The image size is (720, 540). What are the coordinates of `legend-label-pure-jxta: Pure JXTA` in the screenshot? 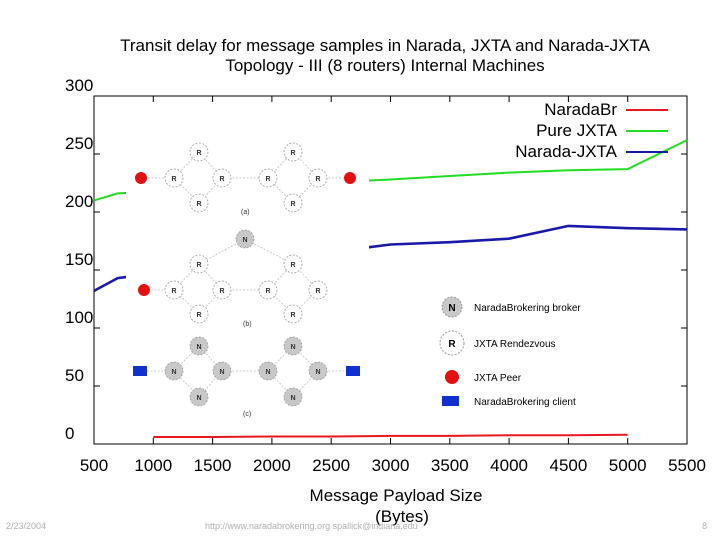 It's located at (577, 130).